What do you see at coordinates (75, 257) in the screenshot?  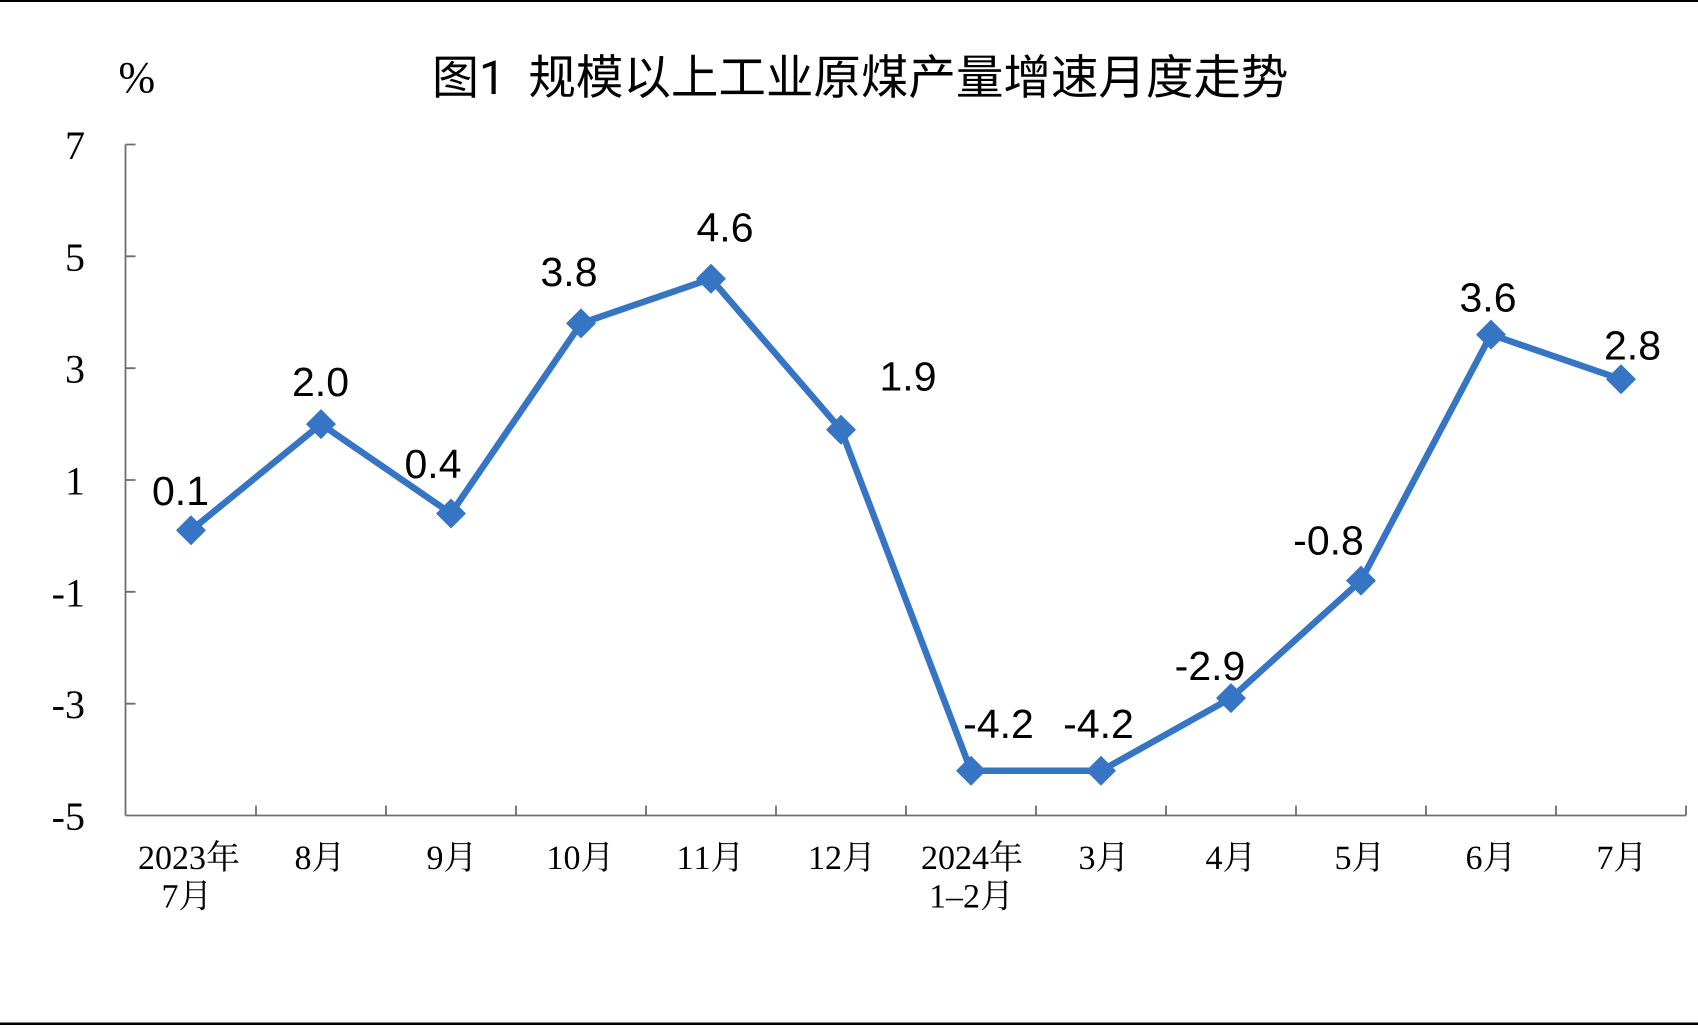 I see `svg-text: 5` at bounding box center [75, 257].